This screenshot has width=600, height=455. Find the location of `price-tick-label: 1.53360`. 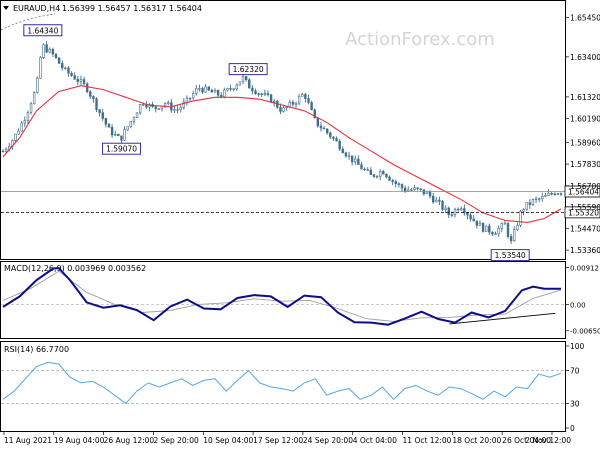

price-tick-label: 1.53360 is located at coordinates (585, 250).